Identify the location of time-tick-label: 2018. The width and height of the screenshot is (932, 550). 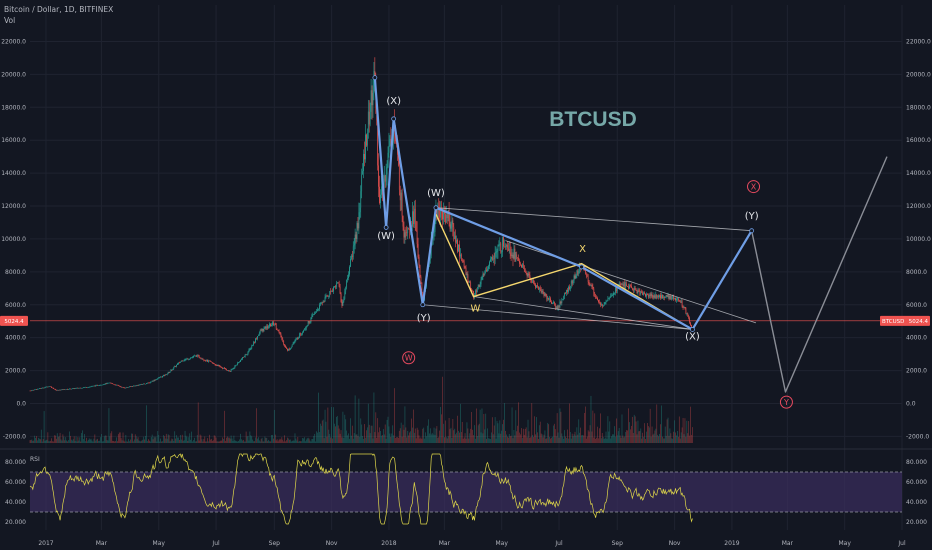
(388, 543).